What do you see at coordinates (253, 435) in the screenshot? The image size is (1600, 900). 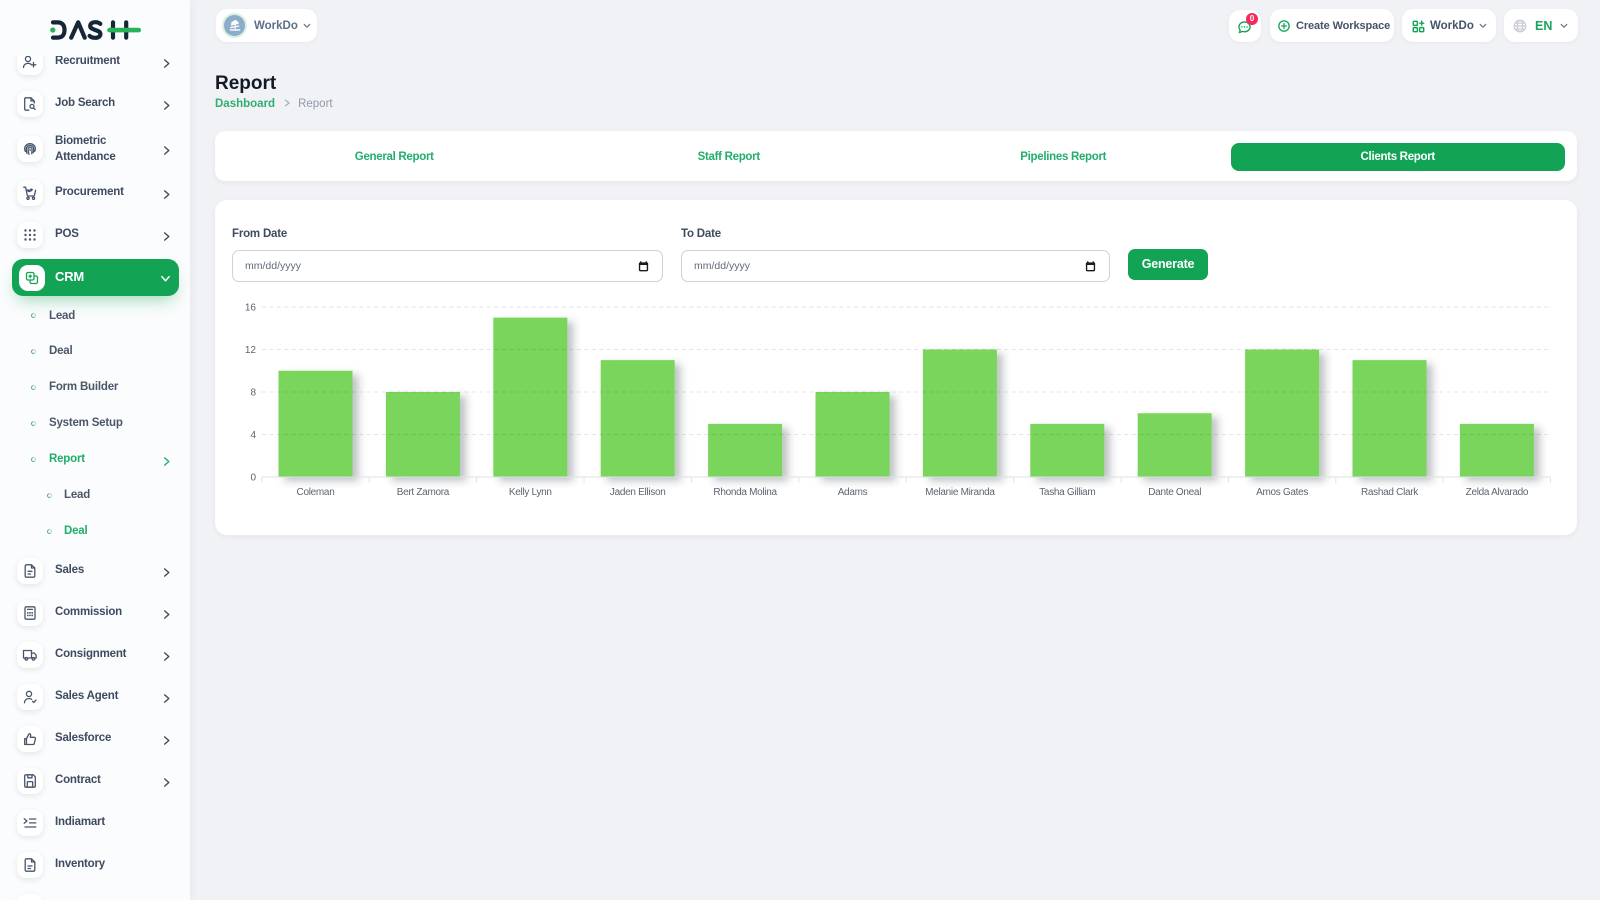 I see `svg-text: 4` at bounding box center [253, 435].